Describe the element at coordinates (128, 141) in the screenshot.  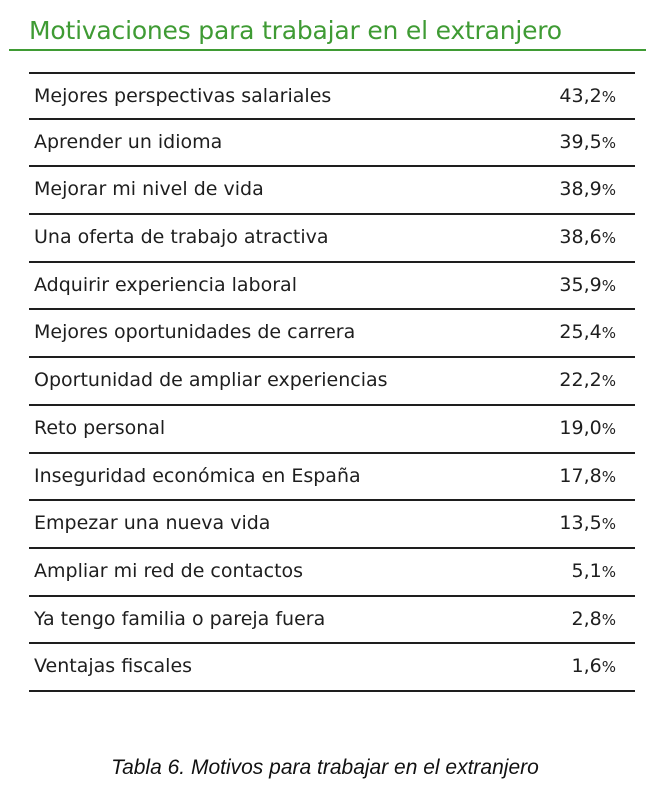
I see `row-label: Aprender un idioma` at that location.